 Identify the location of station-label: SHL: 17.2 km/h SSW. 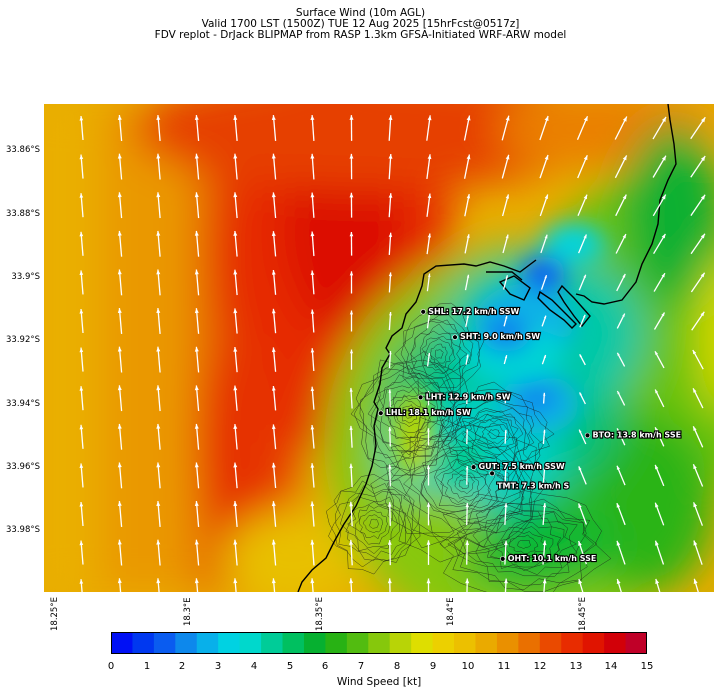
(473, 311).